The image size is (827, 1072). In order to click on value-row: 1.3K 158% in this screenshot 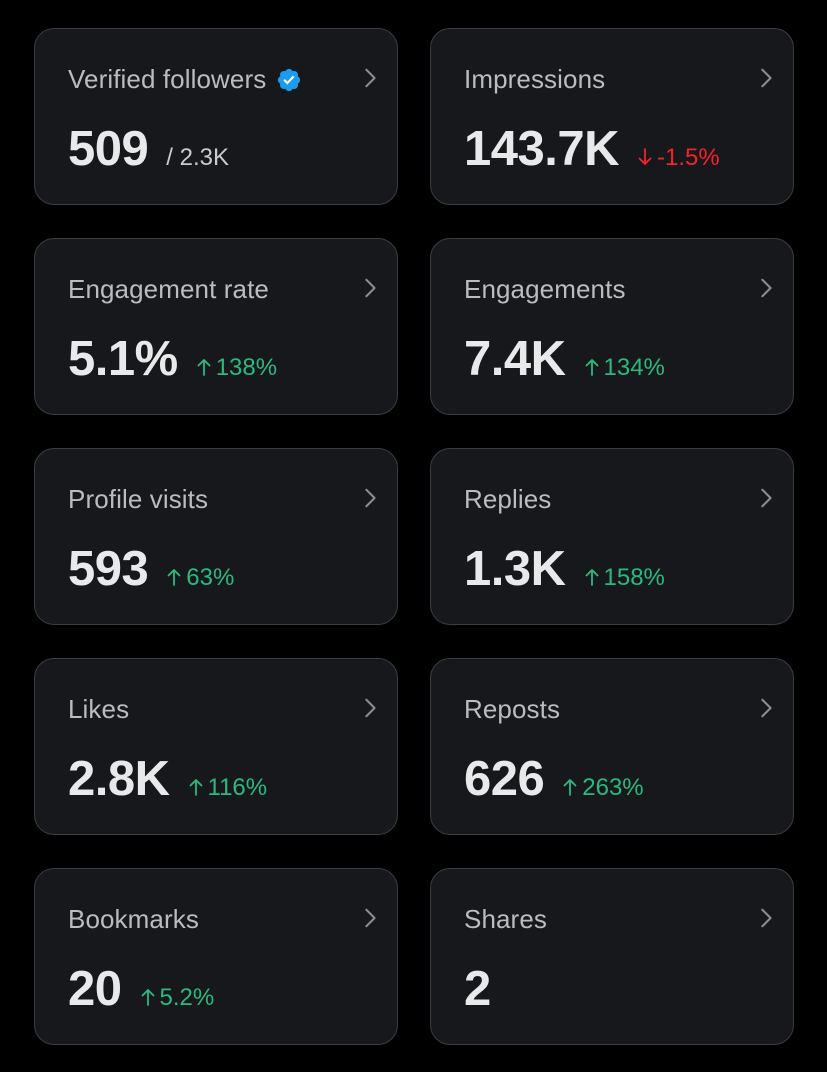, I will do `click(564, 569)`.